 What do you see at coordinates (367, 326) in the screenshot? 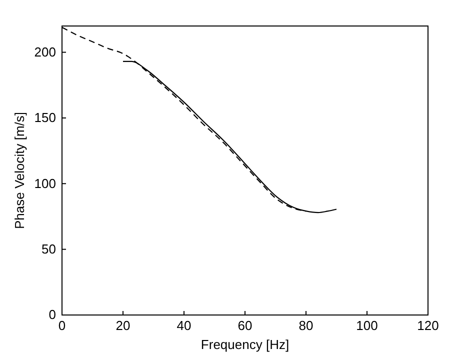
I see `x-tick-label: 100` at bounding box center [367, 326].